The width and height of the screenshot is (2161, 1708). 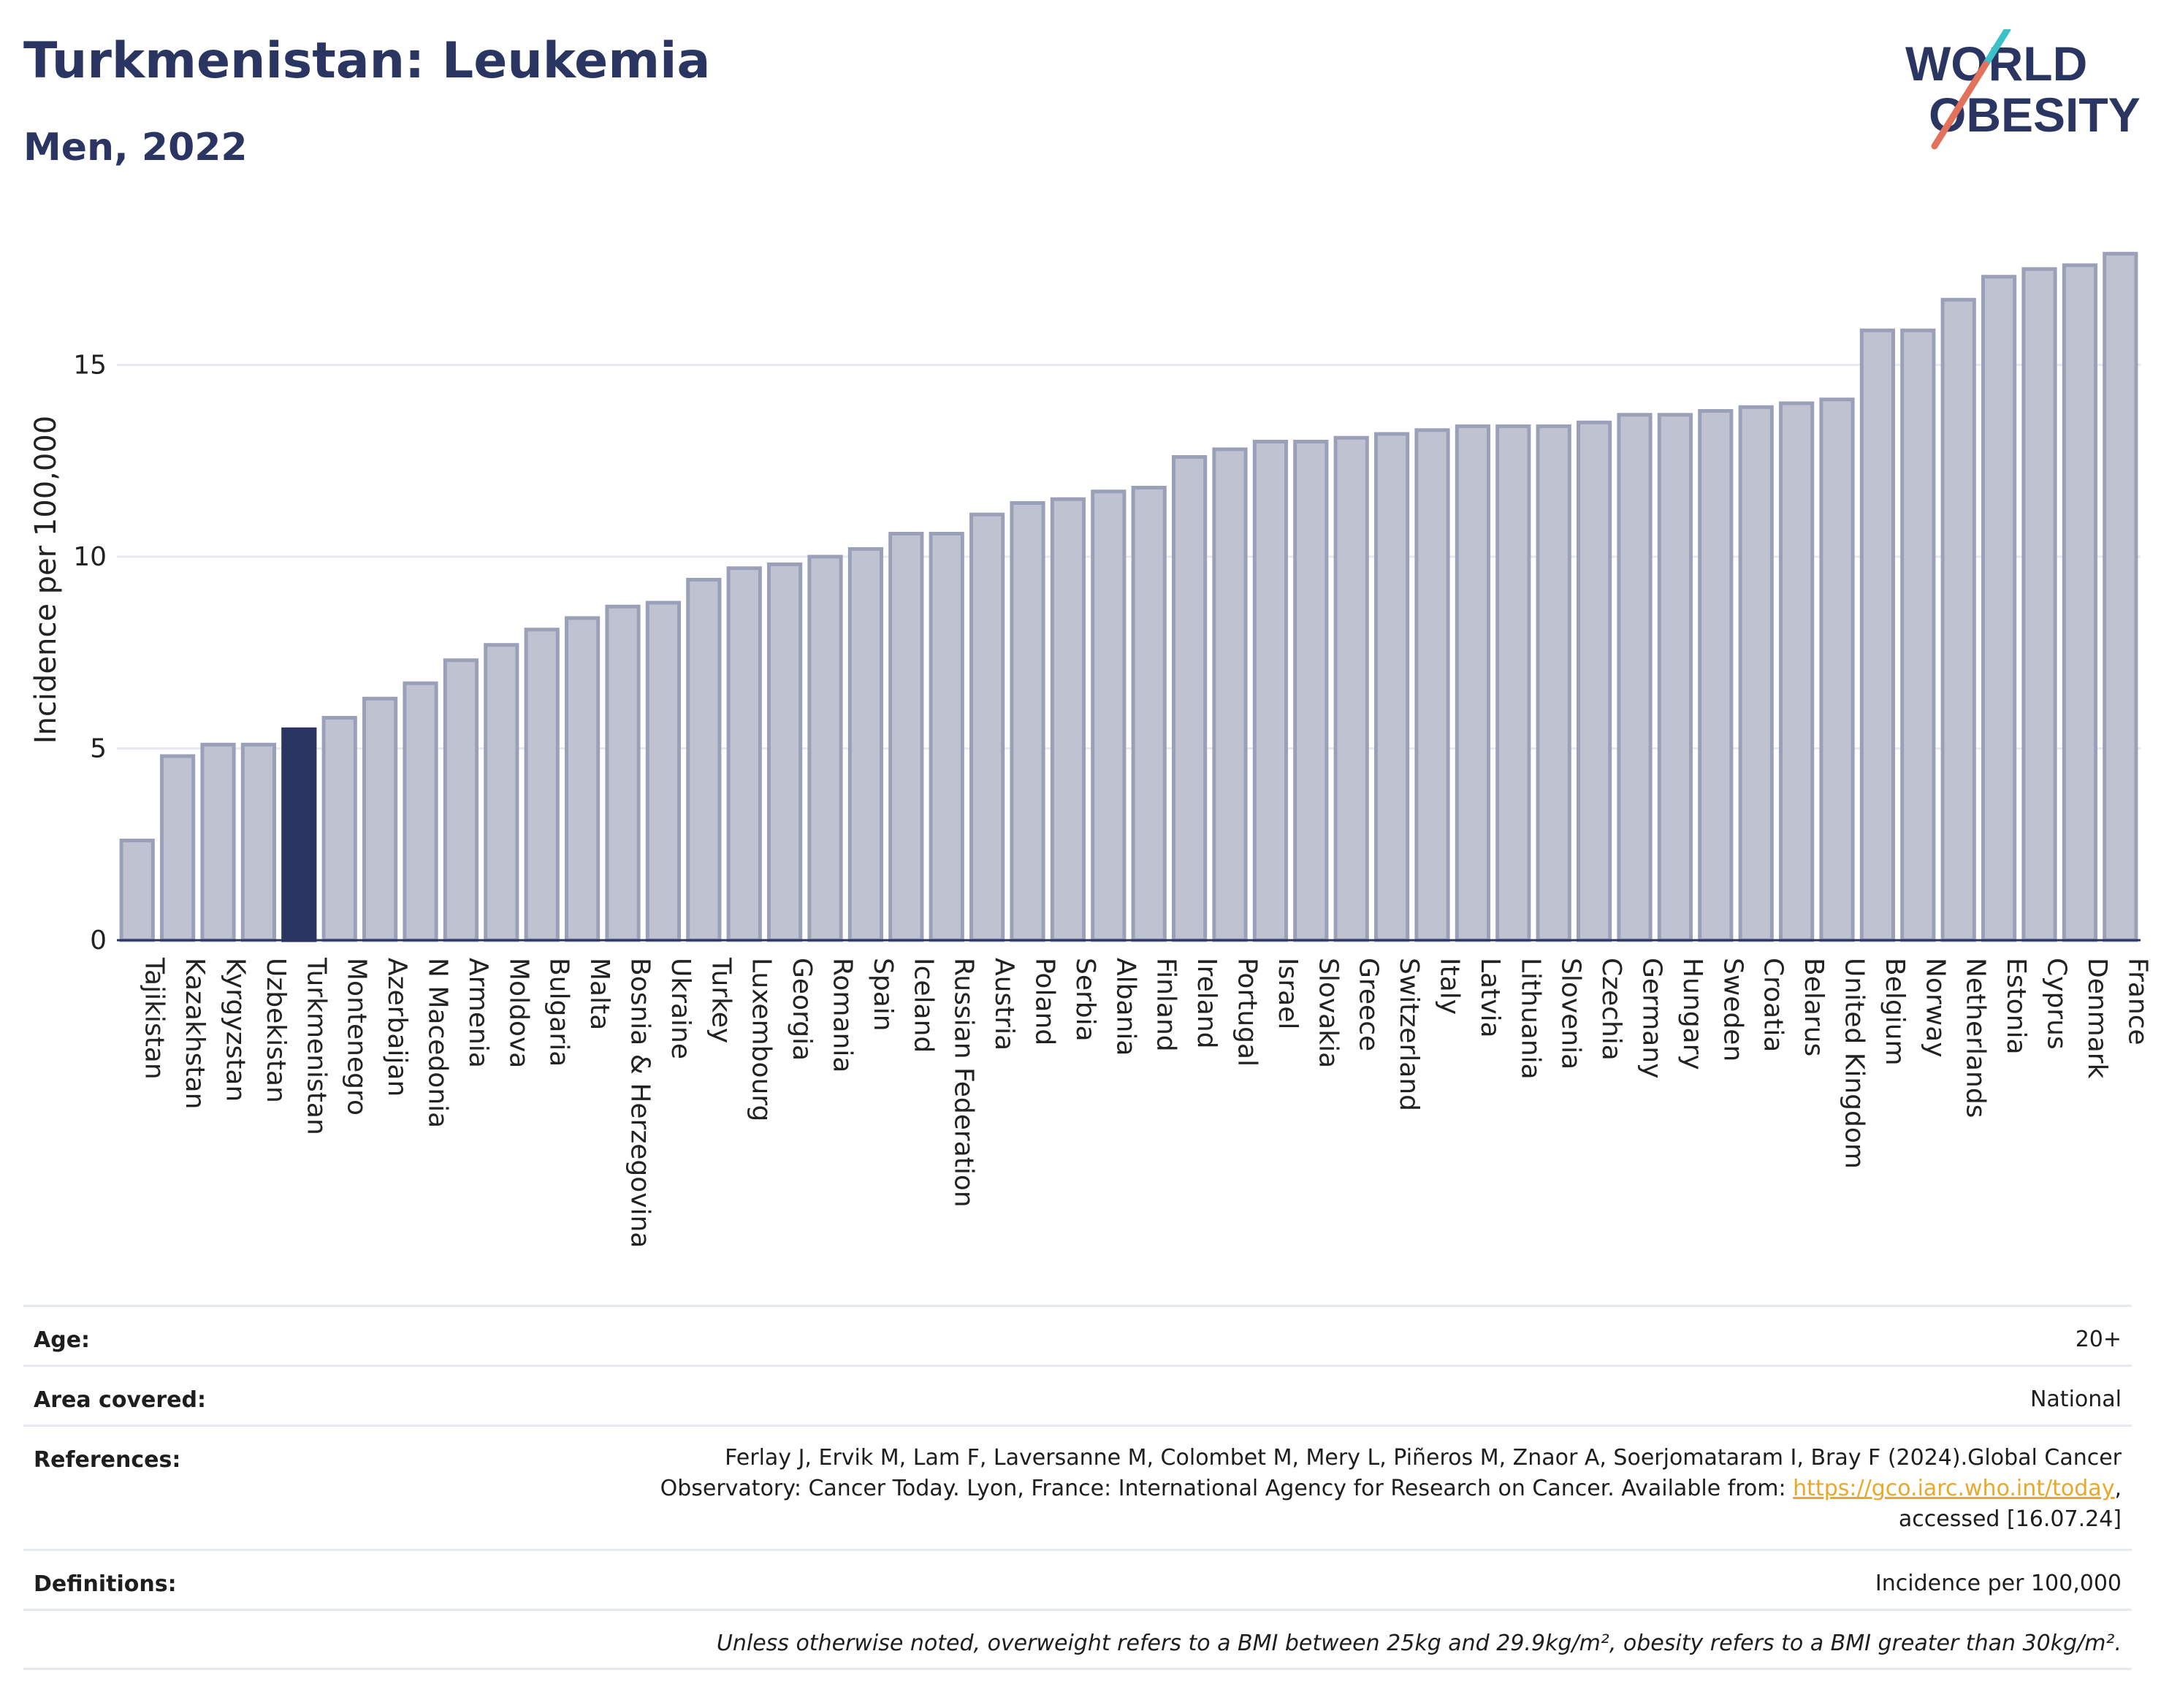 What do you see at coordinates (1125, 1007) in the screenshot?
I see `x-tick-label: Albania` at bounding box center [1125, 1007].